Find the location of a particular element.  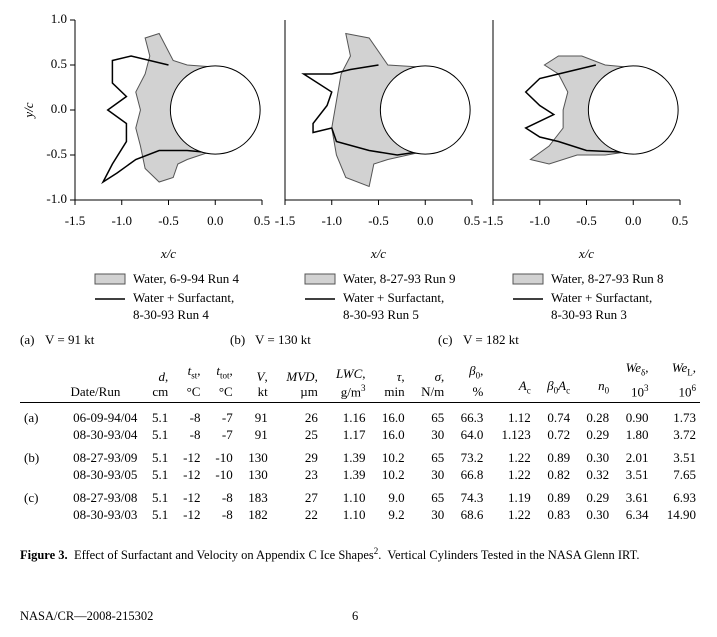

header-line: LWC, is located at coordinates (346, 373).